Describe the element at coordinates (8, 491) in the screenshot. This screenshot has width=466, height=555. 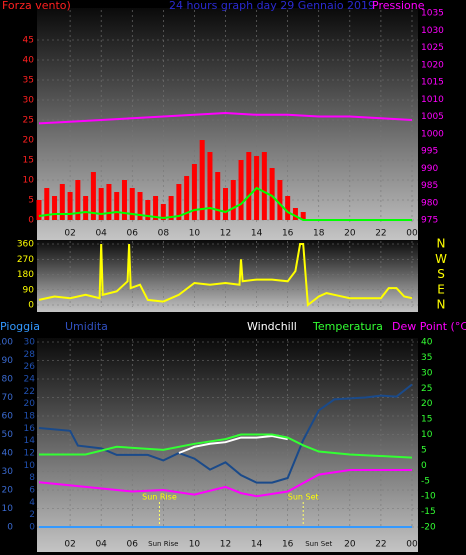
I see `y-tick-label: 20` at that location.